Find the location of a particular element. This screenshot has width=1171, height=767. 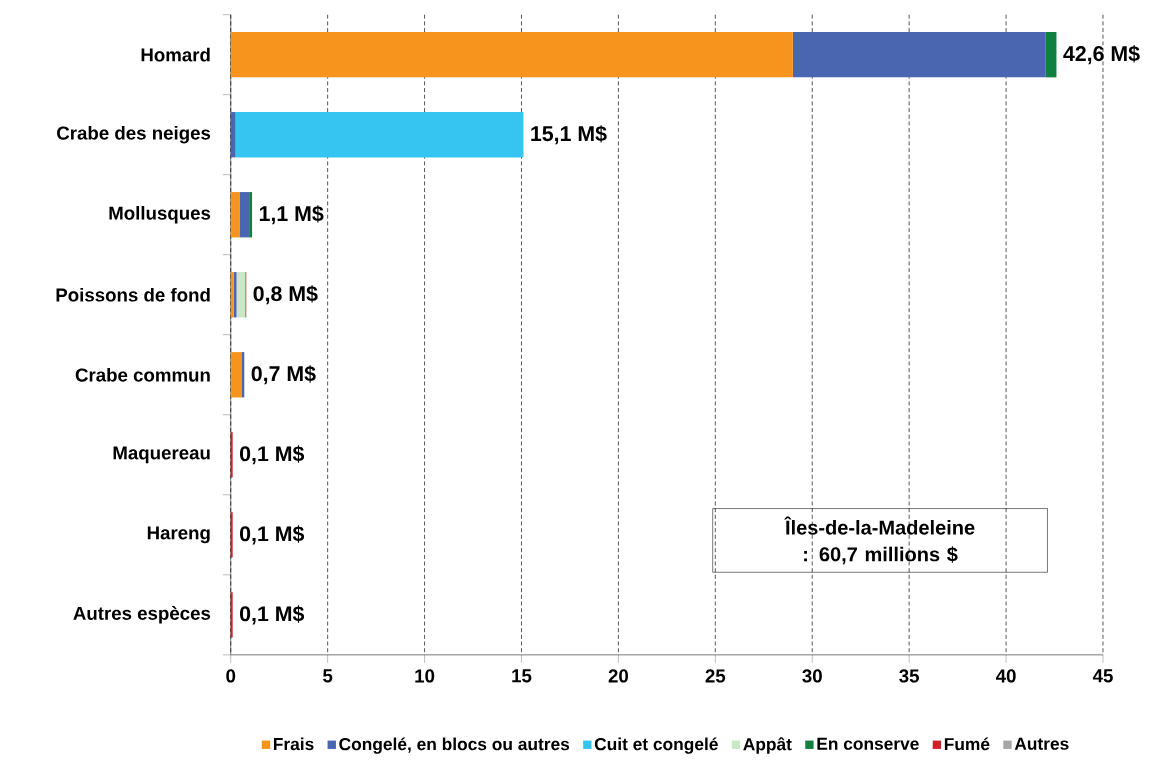

x-tick-label: 15 is located at coordinates (522, 676).